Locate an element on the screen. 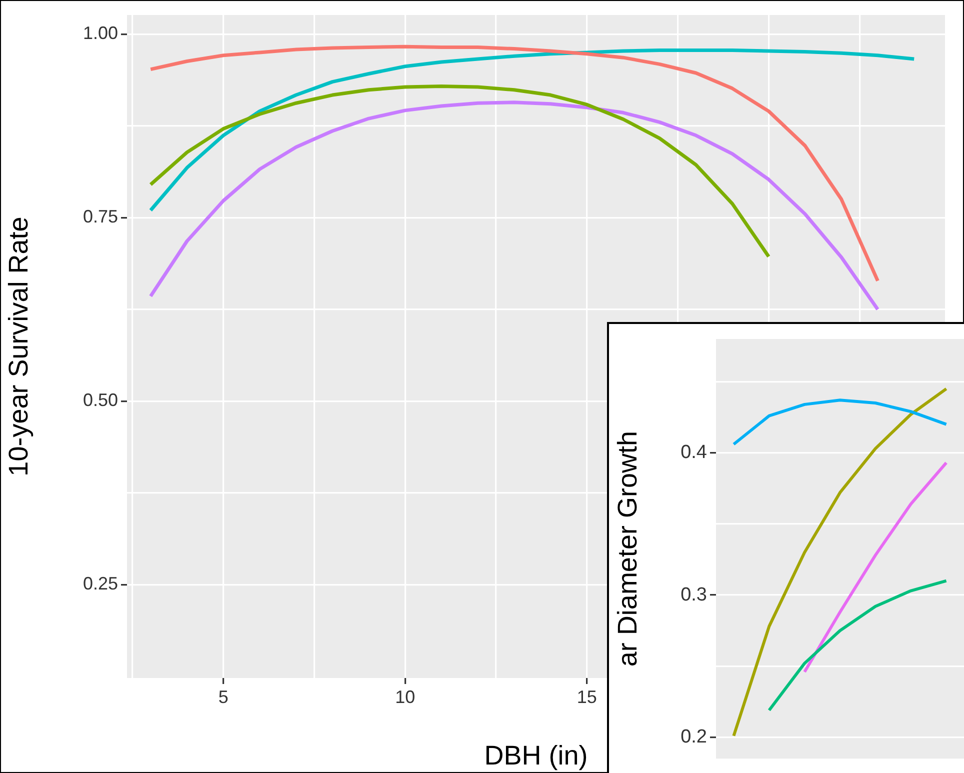  y-tick-label: 0.4 is located at coordinates (694, 453).